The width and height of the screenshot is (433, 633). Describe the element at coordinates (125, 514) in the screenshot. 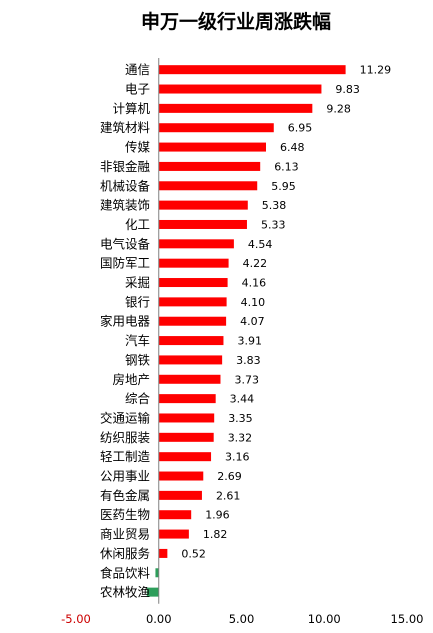

I see `category-label: 医药生物` at that location.